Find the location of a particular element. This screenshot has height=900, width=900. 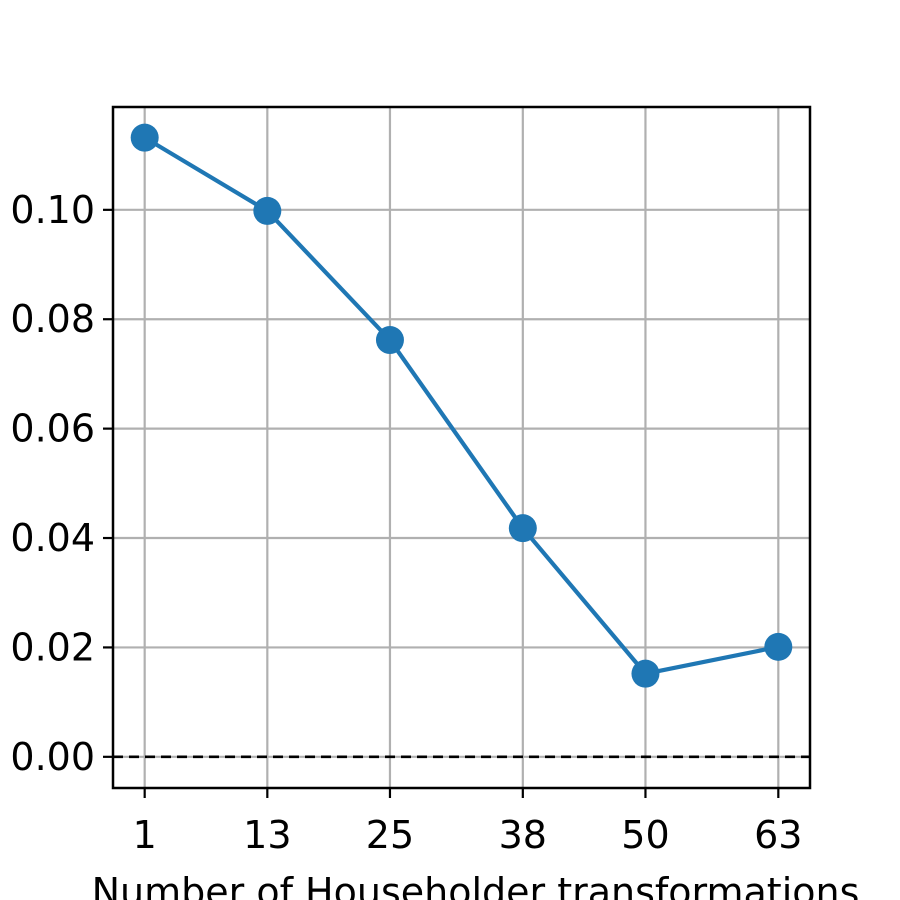

y-tick-label: 0.06 is located at coordinates (52, 429).